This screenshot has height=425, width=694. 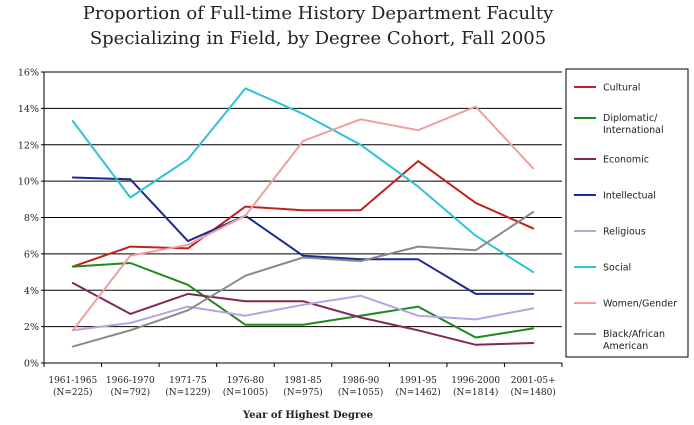 I want to click on legend-label: Diplomatic/, so click(x=630, y=118).